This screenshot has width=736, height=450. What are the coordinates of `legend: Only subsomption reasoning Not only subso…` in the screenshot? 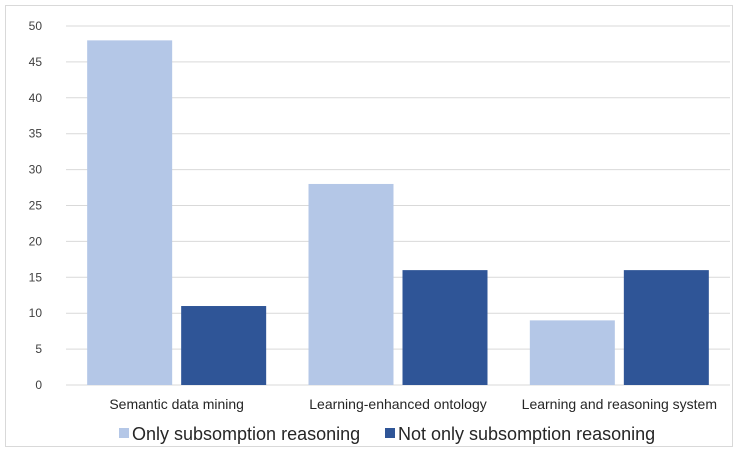 It's located at (387, 434).